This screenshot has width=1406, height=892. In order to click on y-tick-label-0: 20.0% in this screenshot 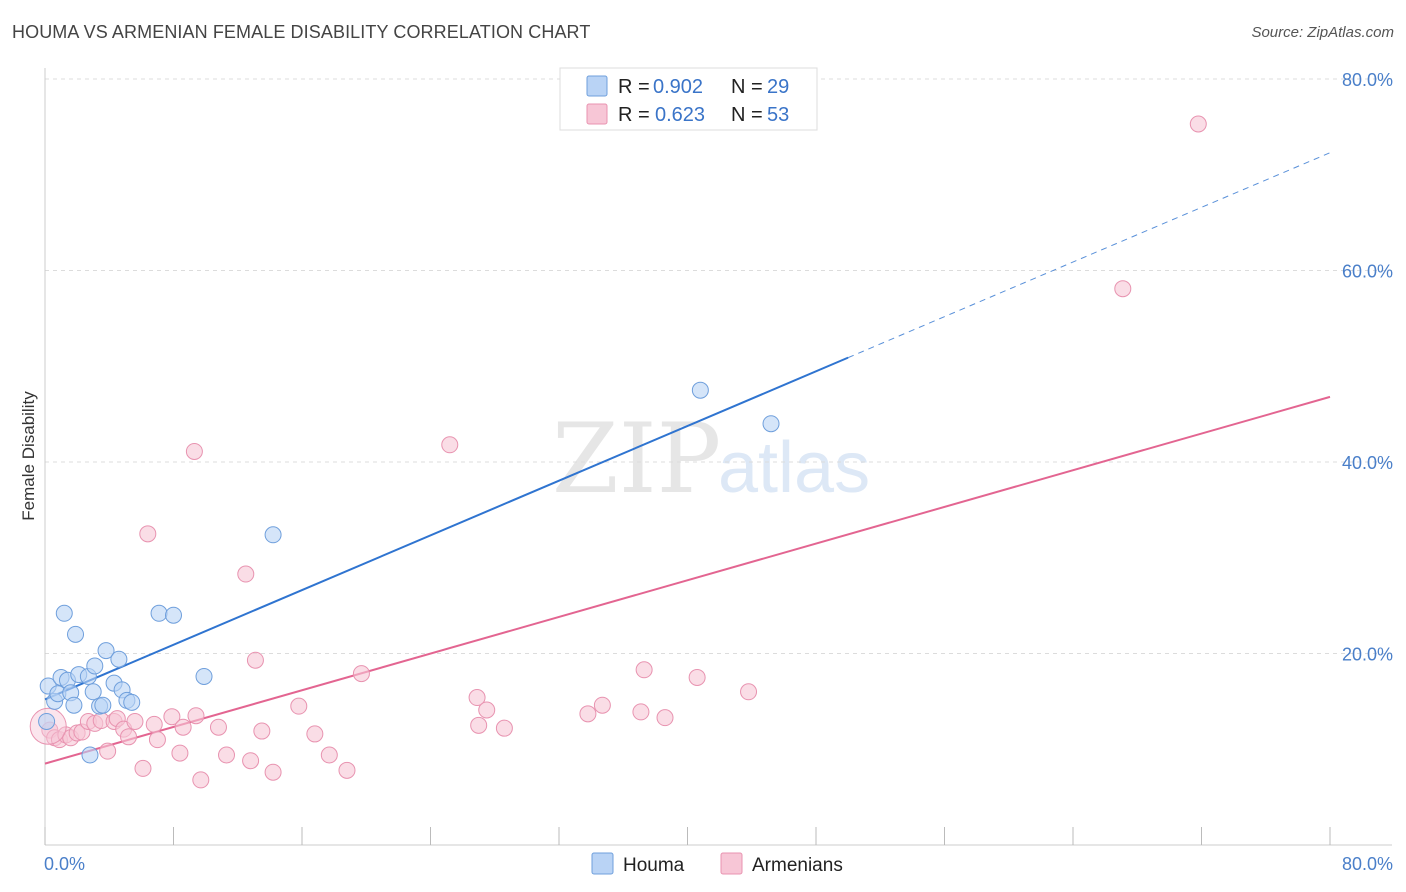, I will do `click(1367, 655)`.